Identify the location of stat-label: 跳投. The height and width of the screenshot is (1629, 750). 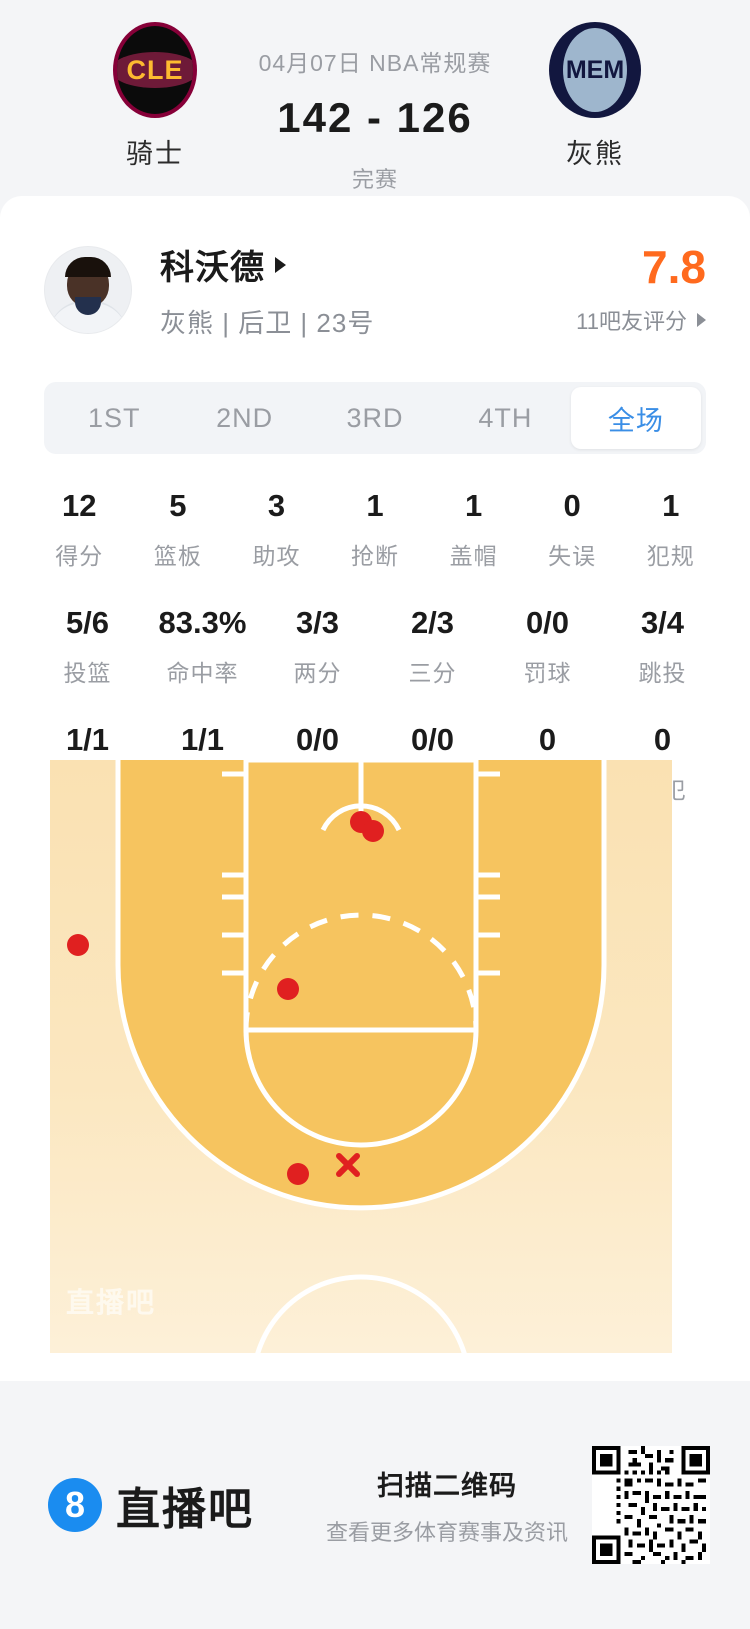
(662, 673).